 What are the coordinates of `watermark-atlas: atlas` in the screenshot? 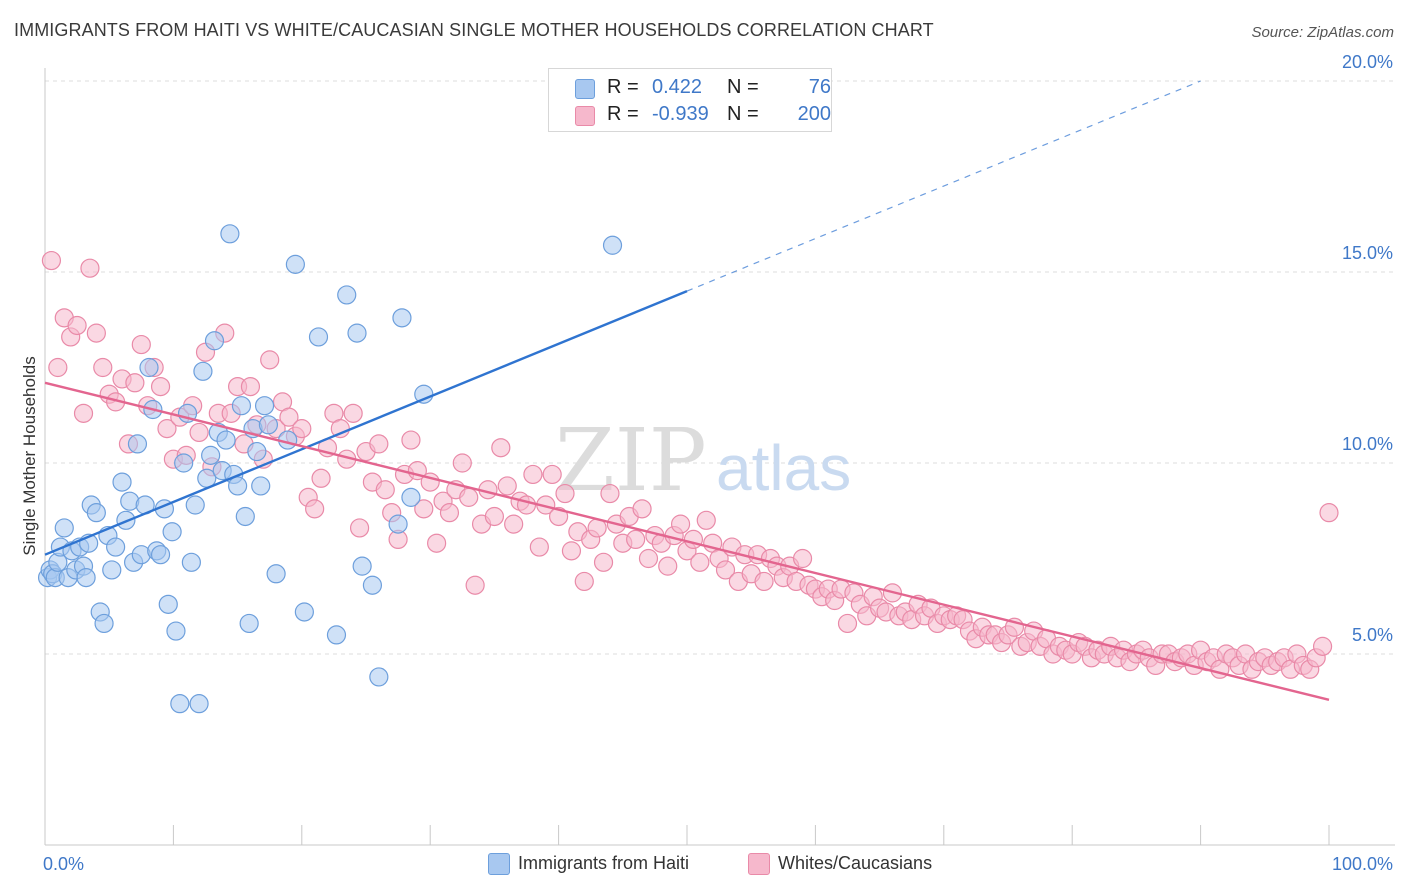 It's located at (783, 468).